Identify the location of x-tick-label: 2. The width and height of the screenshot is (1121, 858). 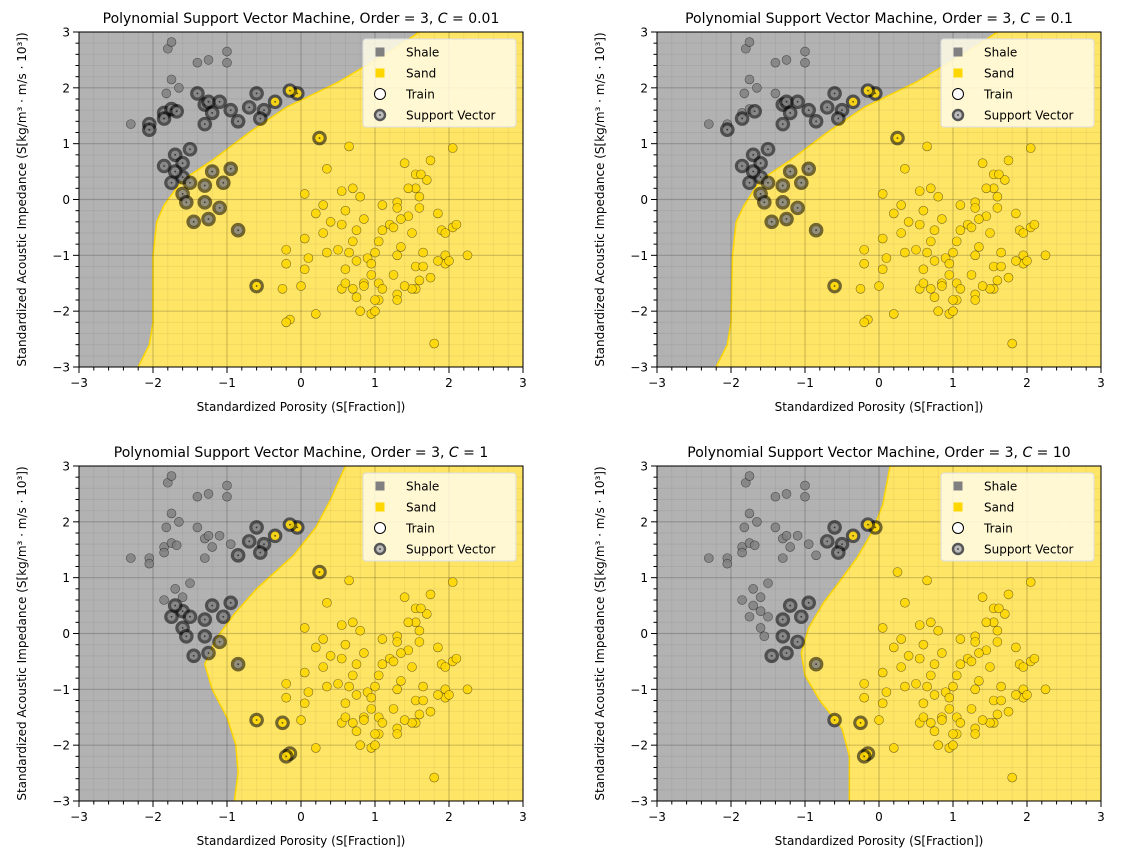
(1027, 817).